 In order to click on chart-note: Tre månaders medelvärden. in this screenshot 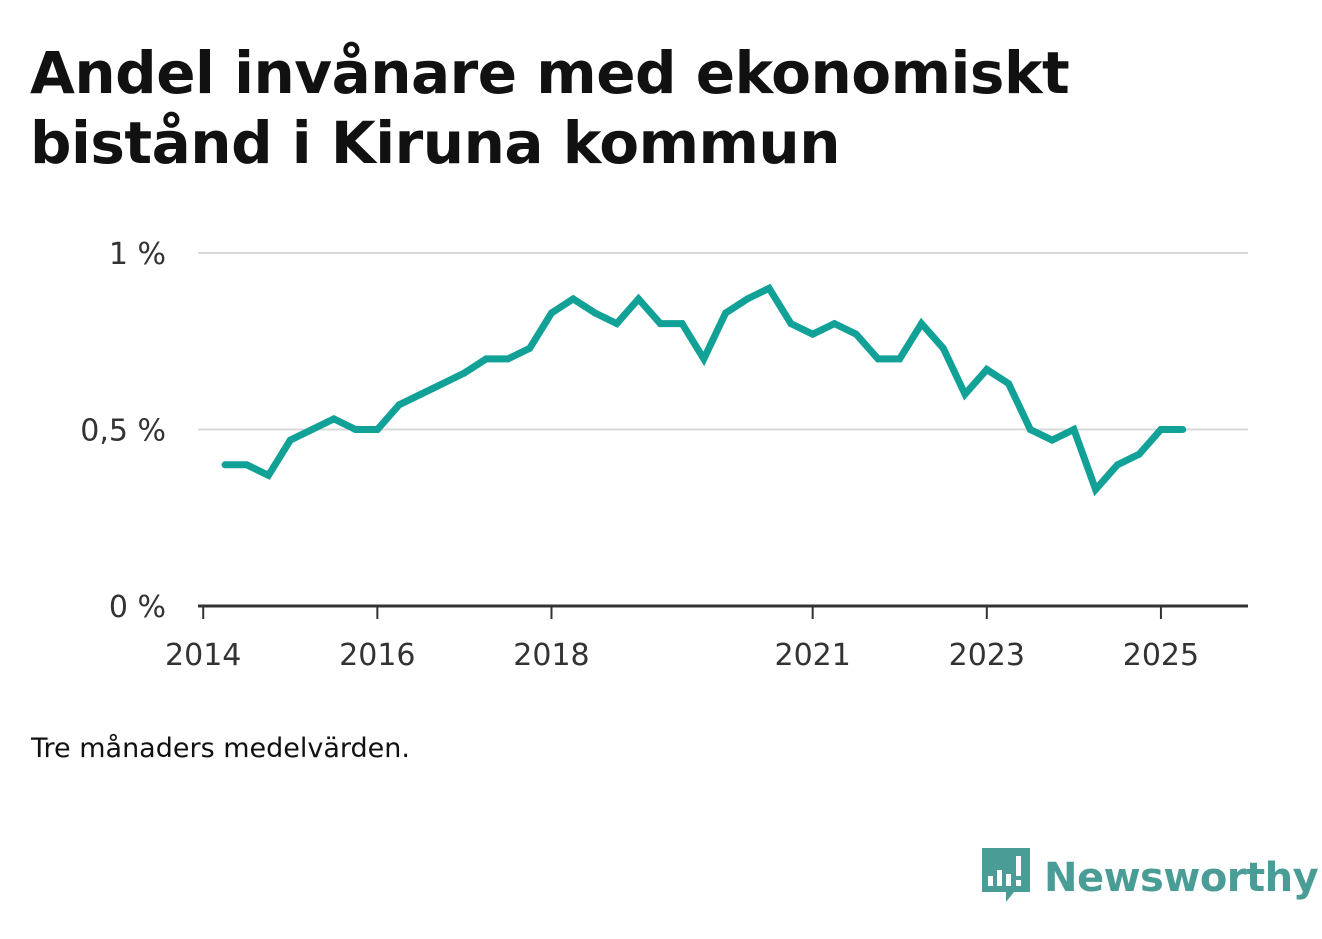, I will do `click(220, 748)`.